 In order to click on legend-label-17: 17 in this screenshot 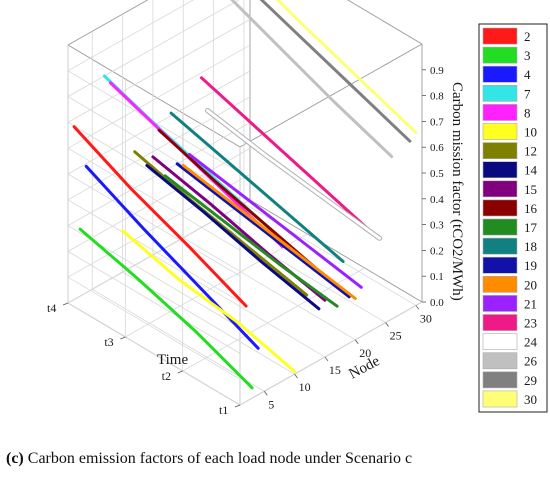, I will do `click(531, 227)`.